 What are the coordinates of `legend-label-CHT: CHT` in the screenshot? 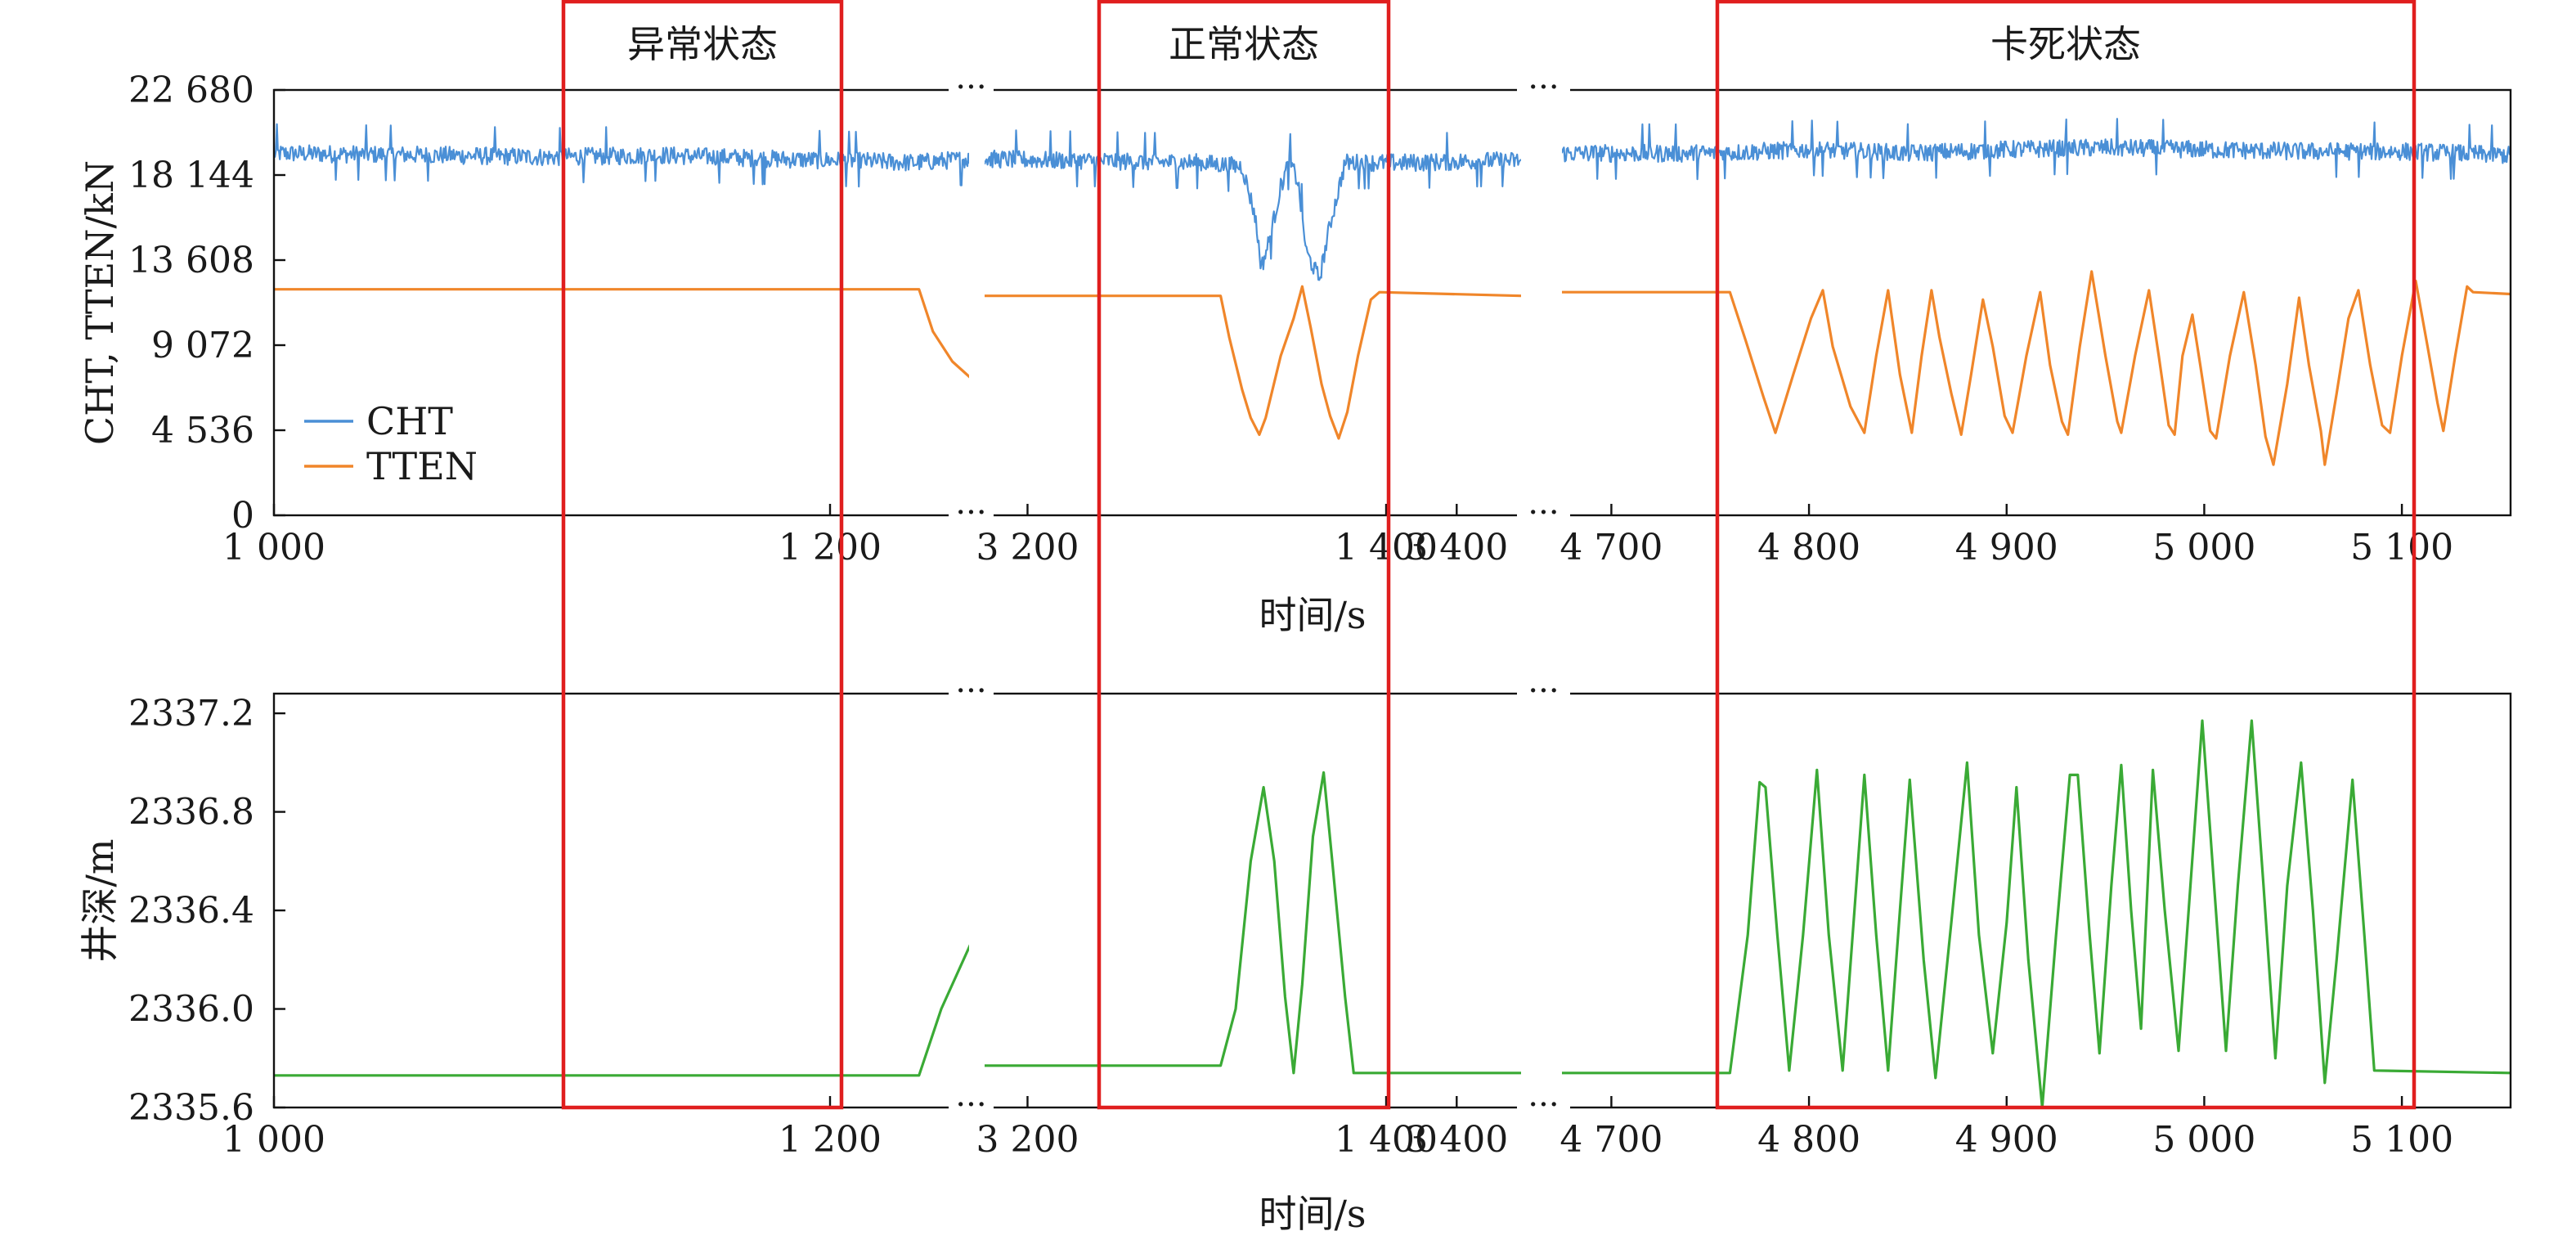 It's located at (409, 421).